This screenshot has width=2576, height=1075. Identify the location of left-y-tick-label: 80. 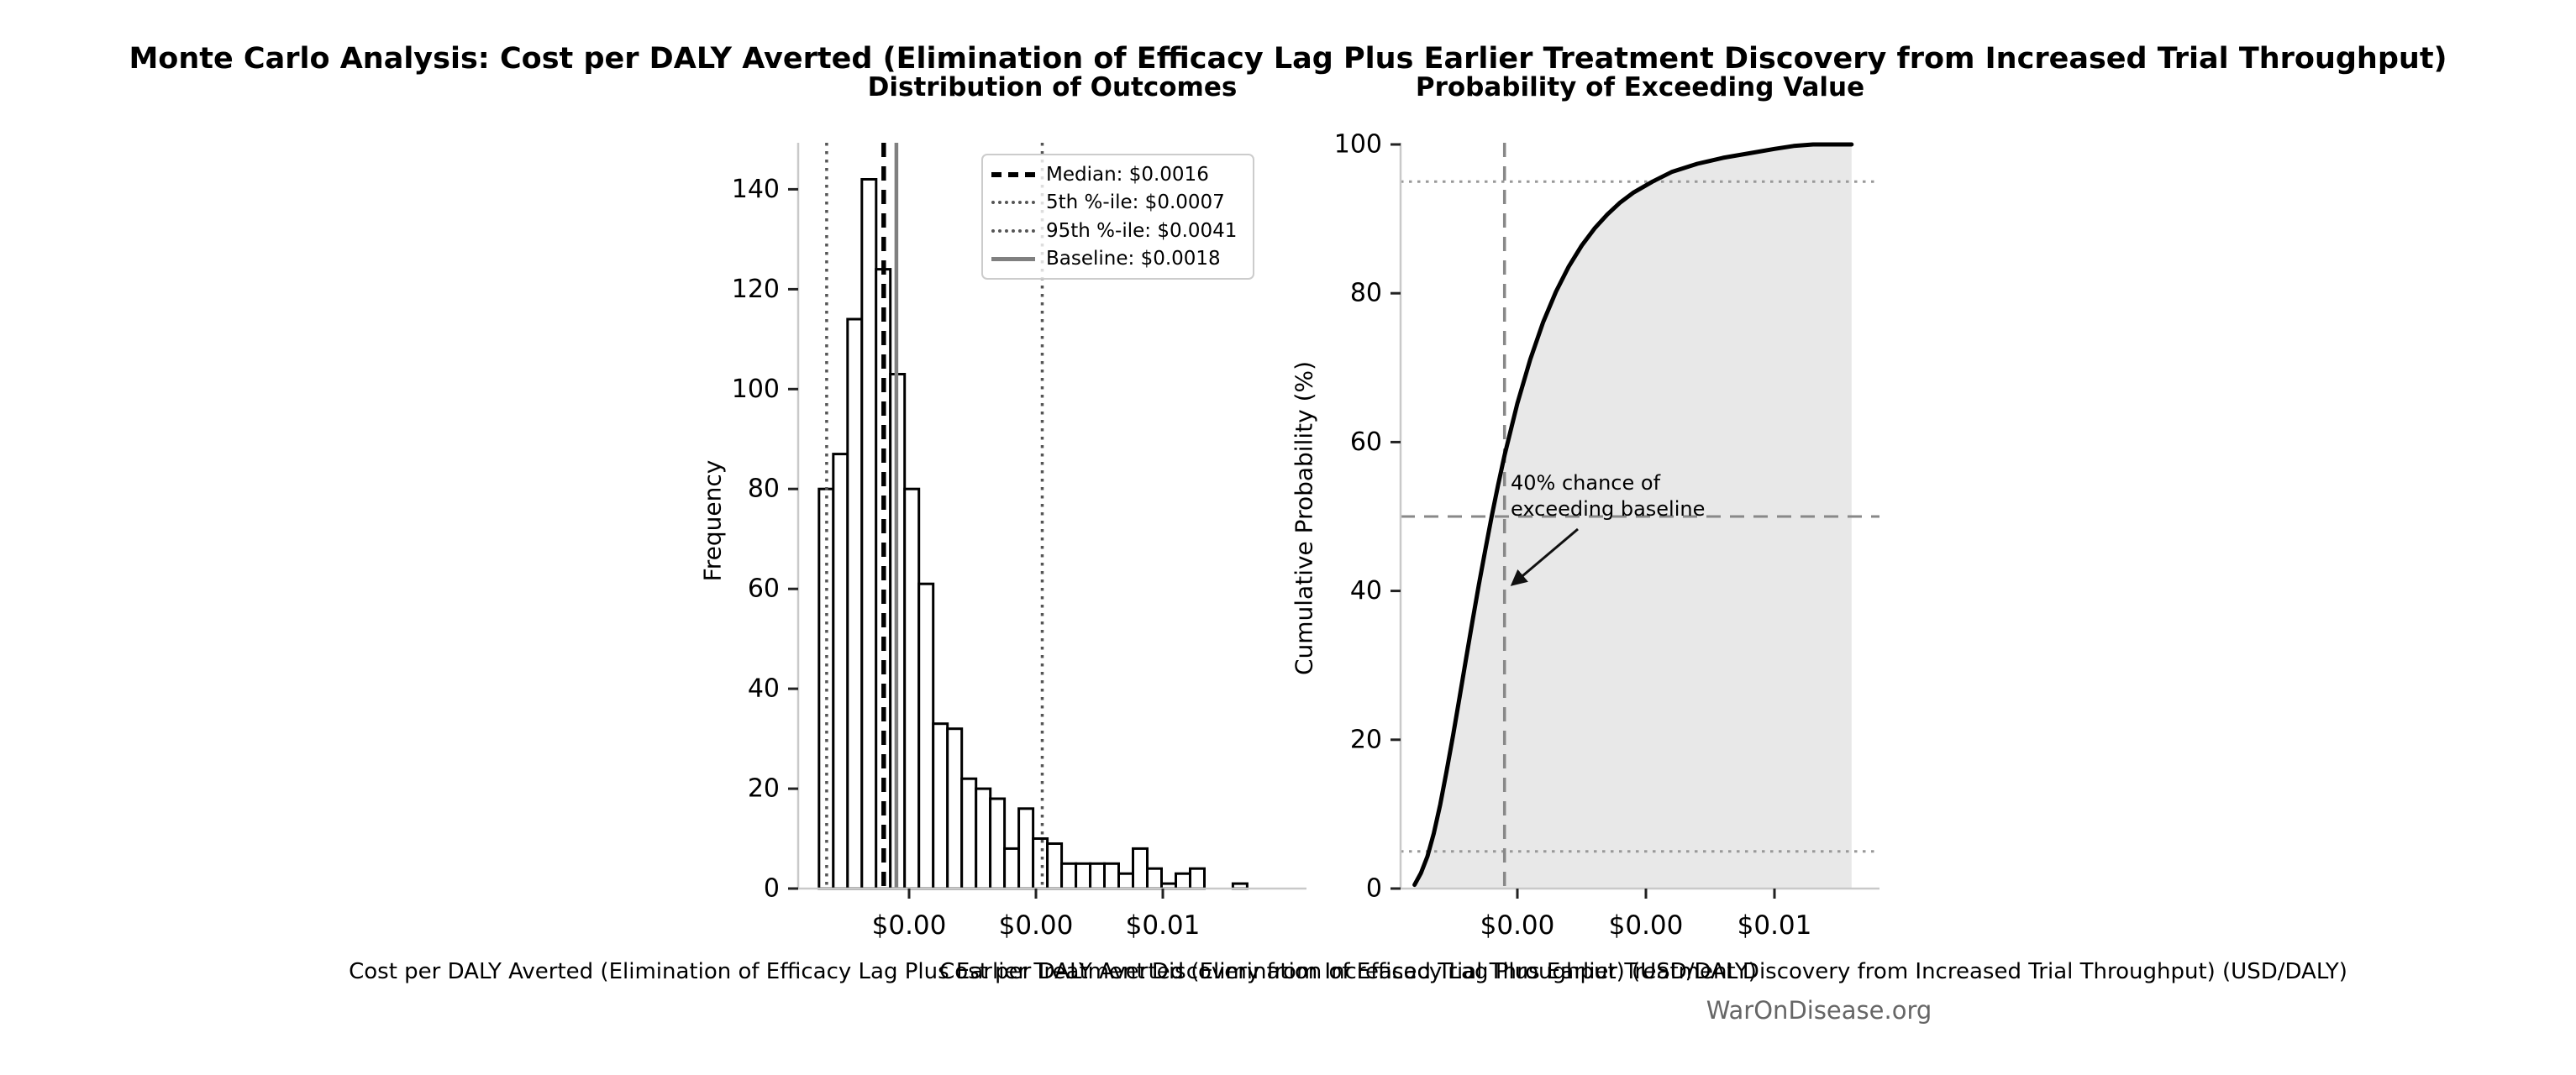
(764, 489).